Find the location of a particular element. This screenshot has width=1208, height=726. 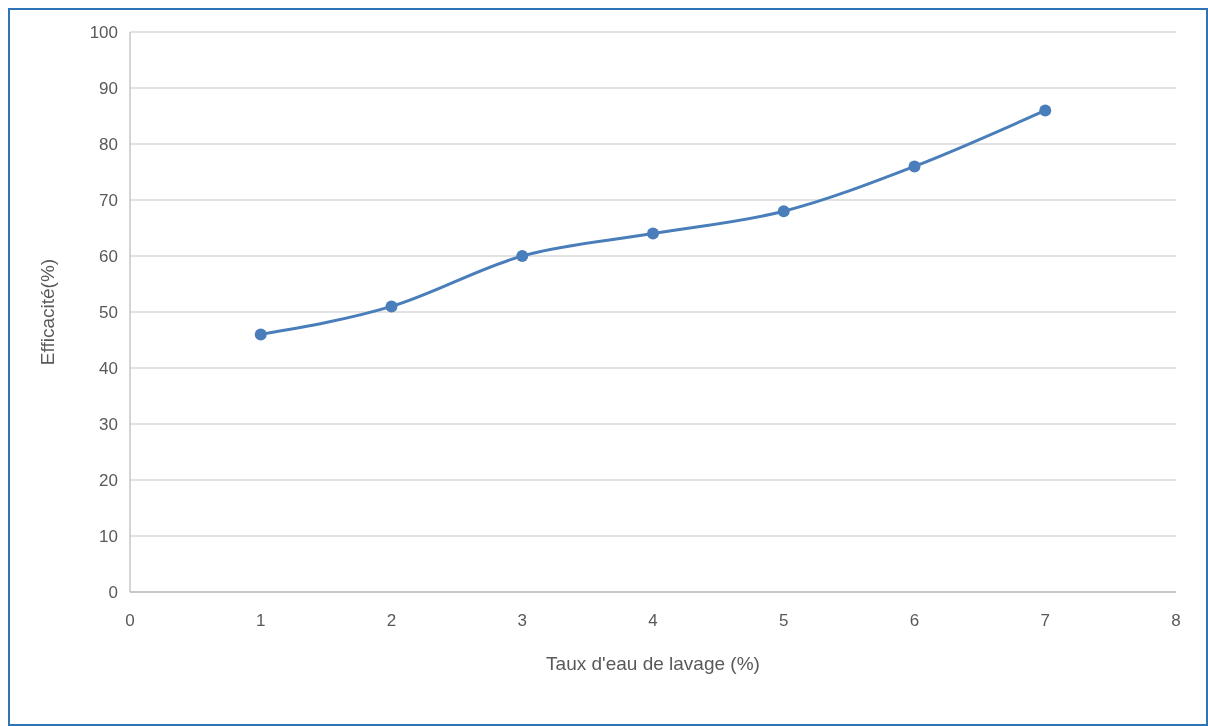

x-tick-label: 7 is located at coordinates (1045, 620).